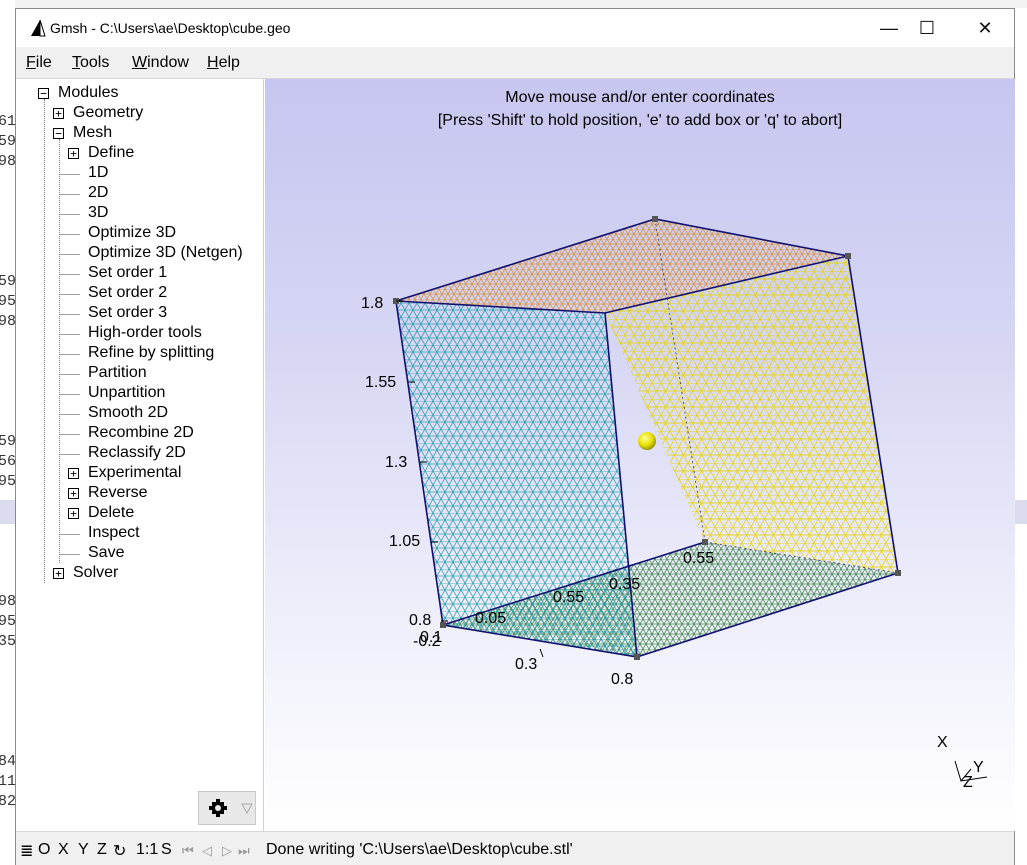  What do you see at coordinates (168, 62) in the screenshot?
I see `menu-window-label: indow` at bounding box center [168, 62].